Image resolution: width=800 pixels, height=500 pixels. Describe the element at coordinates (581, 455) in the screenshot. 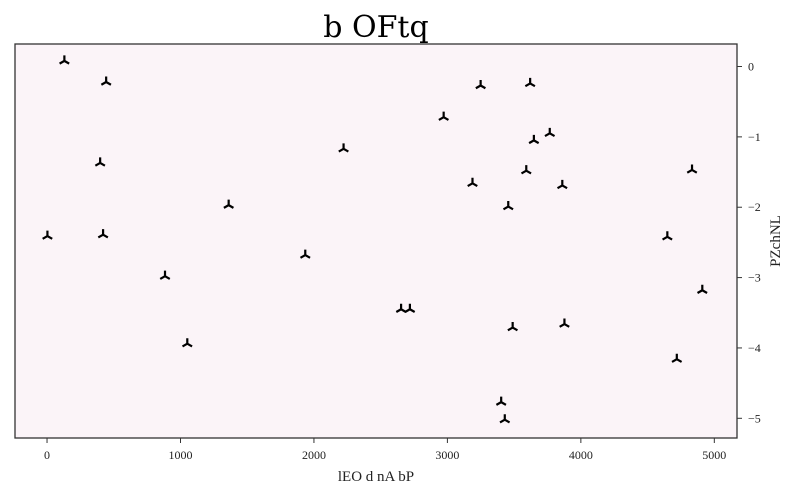

I see `x-tick-label: 4000` at that location.